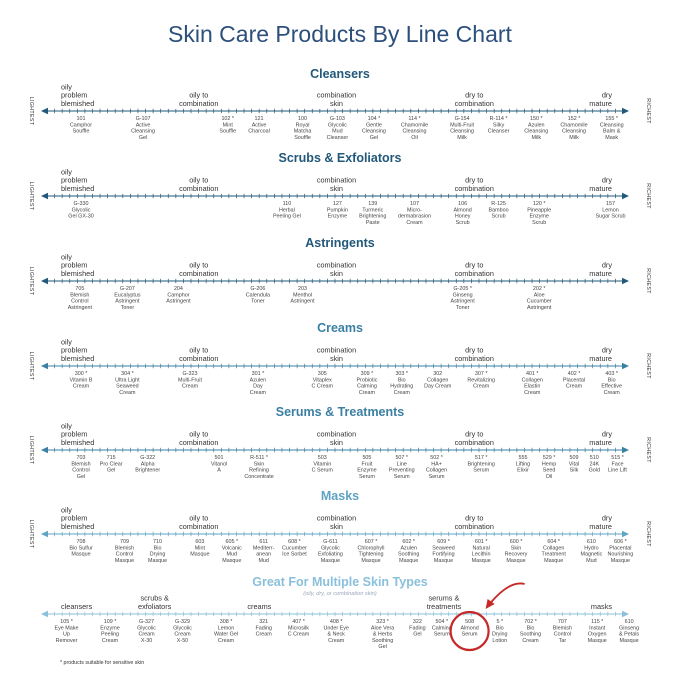 This screenshot has width=679, height=679. What do you see at coordinates (481, 464) in the screenshot?
I see `product-label: 517 * Brightening Serum` at bounding box center [481, 464].